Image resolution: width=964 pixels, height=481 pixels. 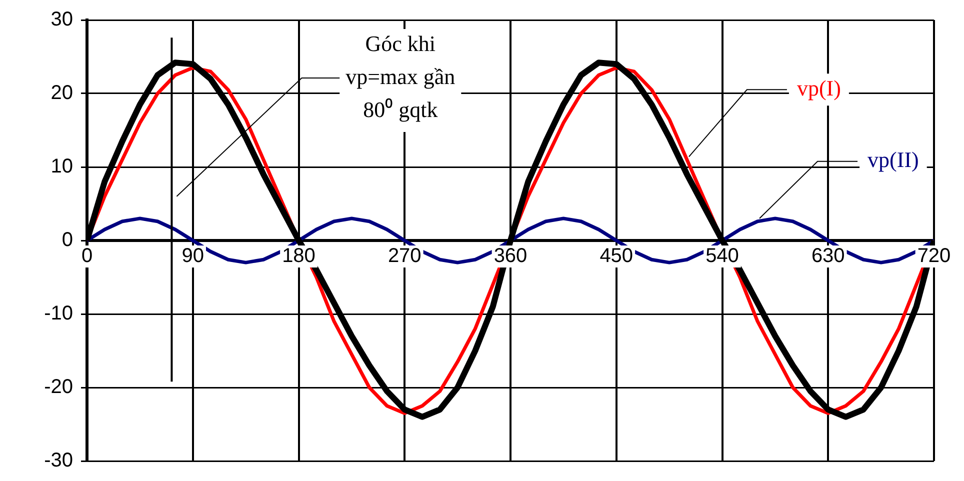 I want to click on x-tick-label: 540, so click(x=722, y=256).